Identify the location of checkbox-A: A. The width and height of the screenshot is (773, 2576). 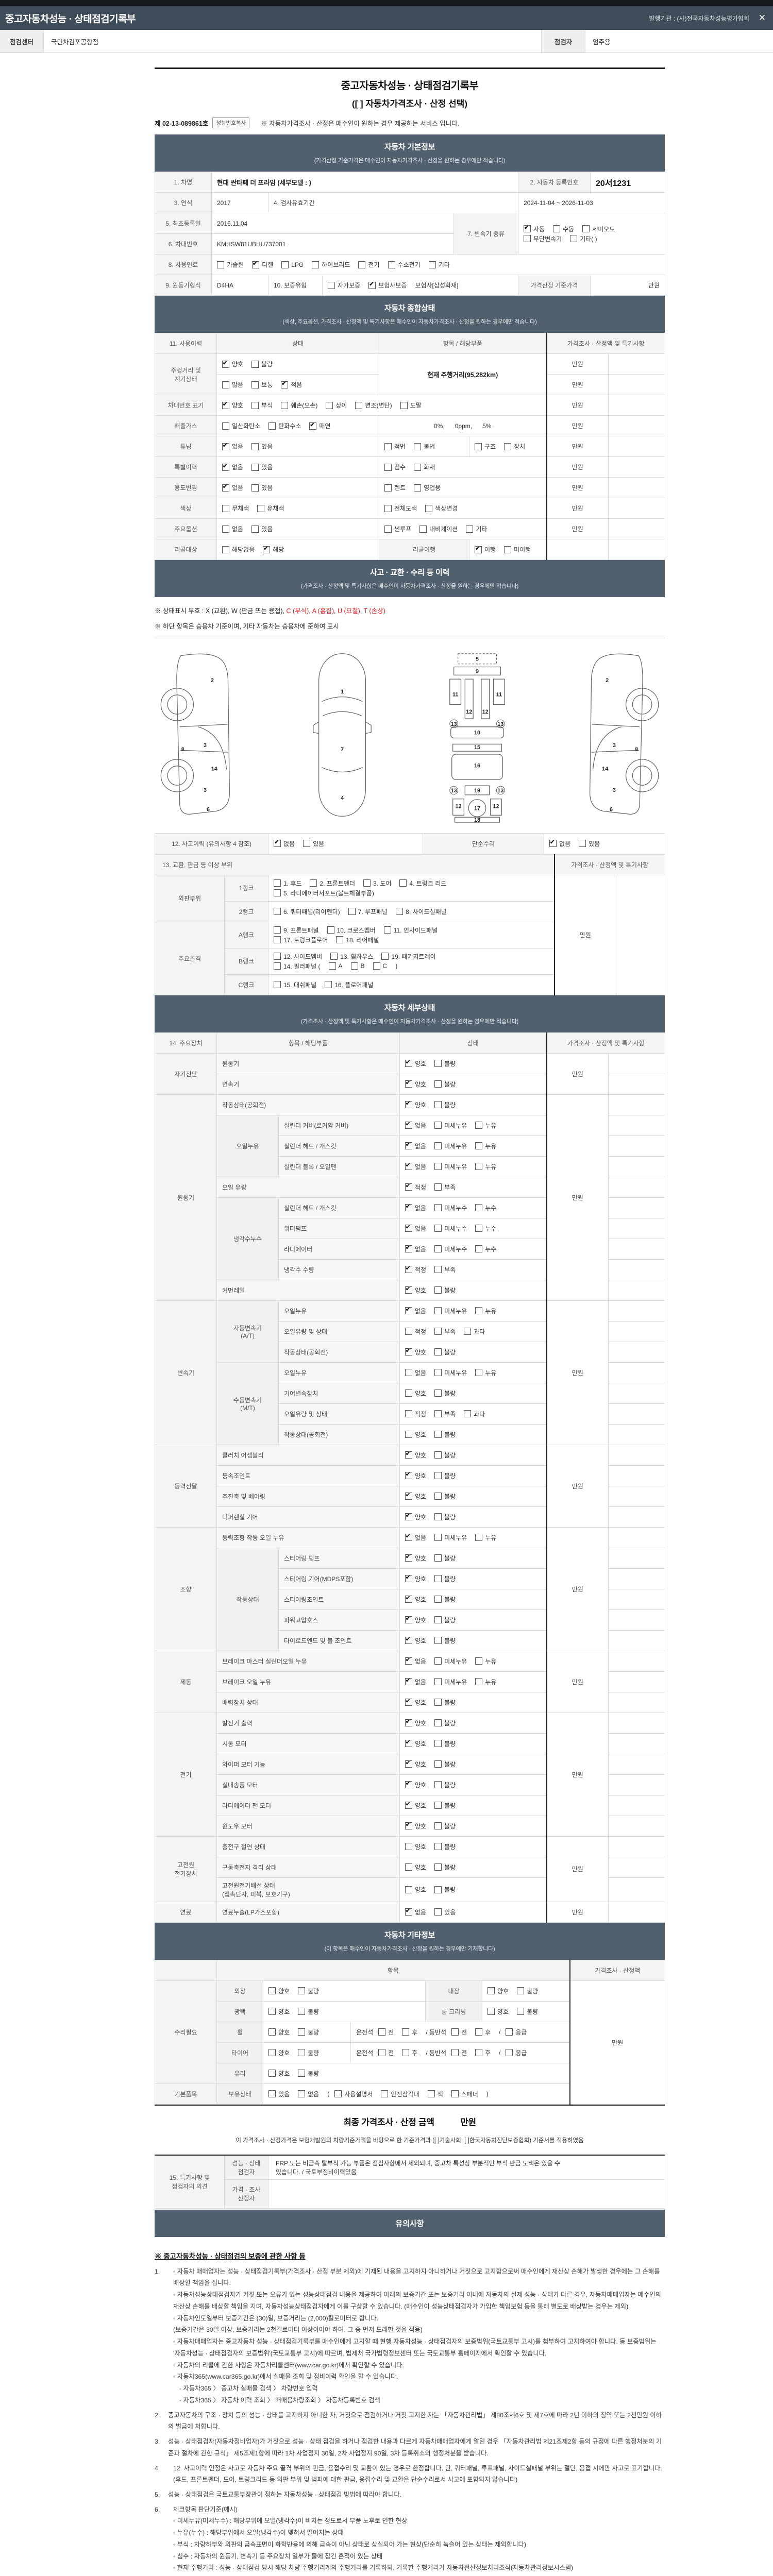
(335, 966).